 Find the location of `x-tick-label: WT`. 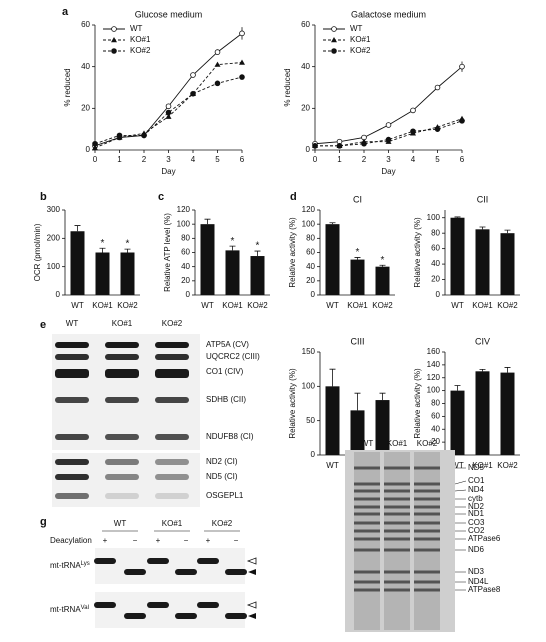

x-tick-label: WT is located at coordinates (332, 465).